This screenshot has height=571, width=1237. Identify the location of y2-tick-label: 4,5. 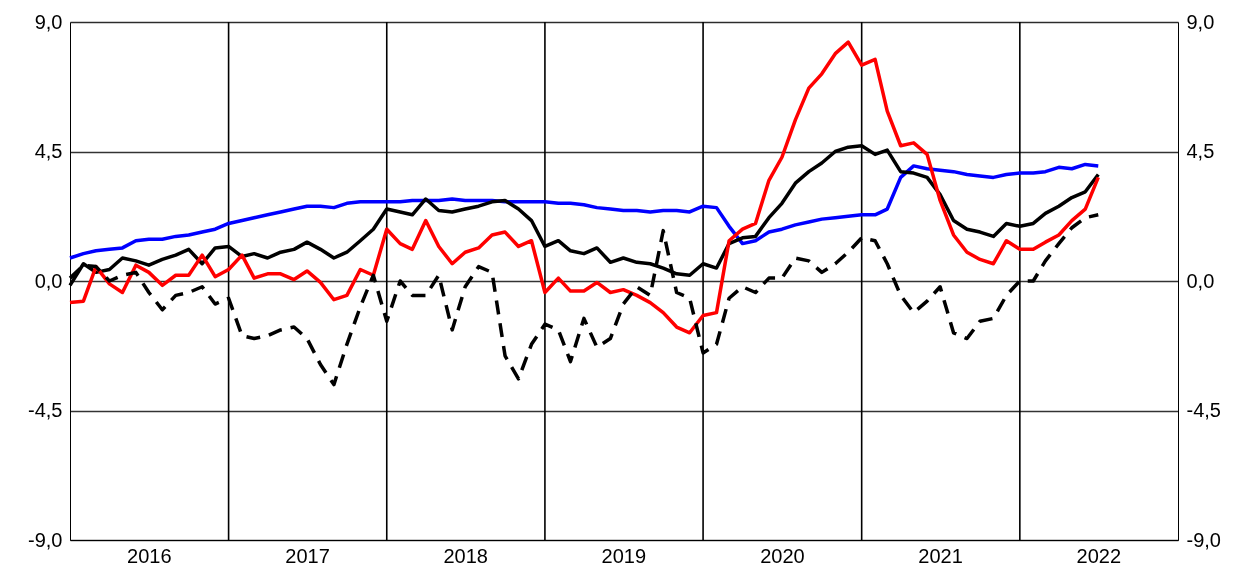
(1200, 151).